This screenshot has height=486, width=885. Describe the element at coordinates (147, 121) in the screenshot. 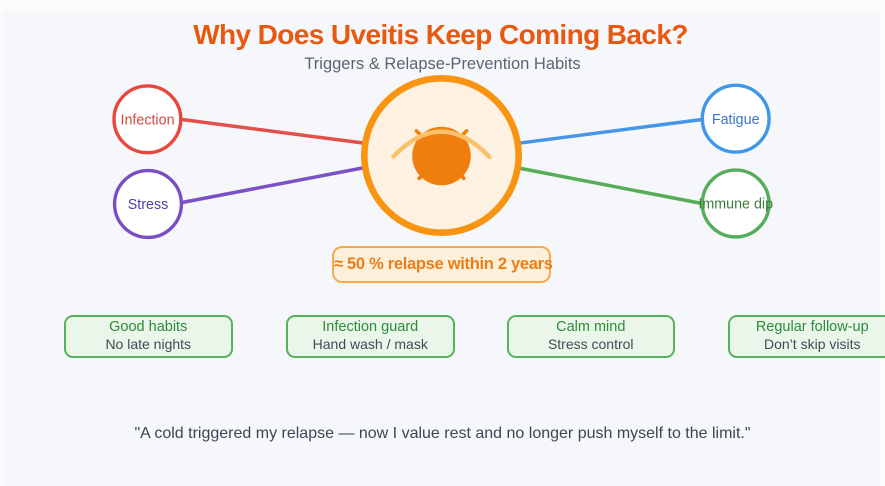

I see `svg-text: Infection` at that location.